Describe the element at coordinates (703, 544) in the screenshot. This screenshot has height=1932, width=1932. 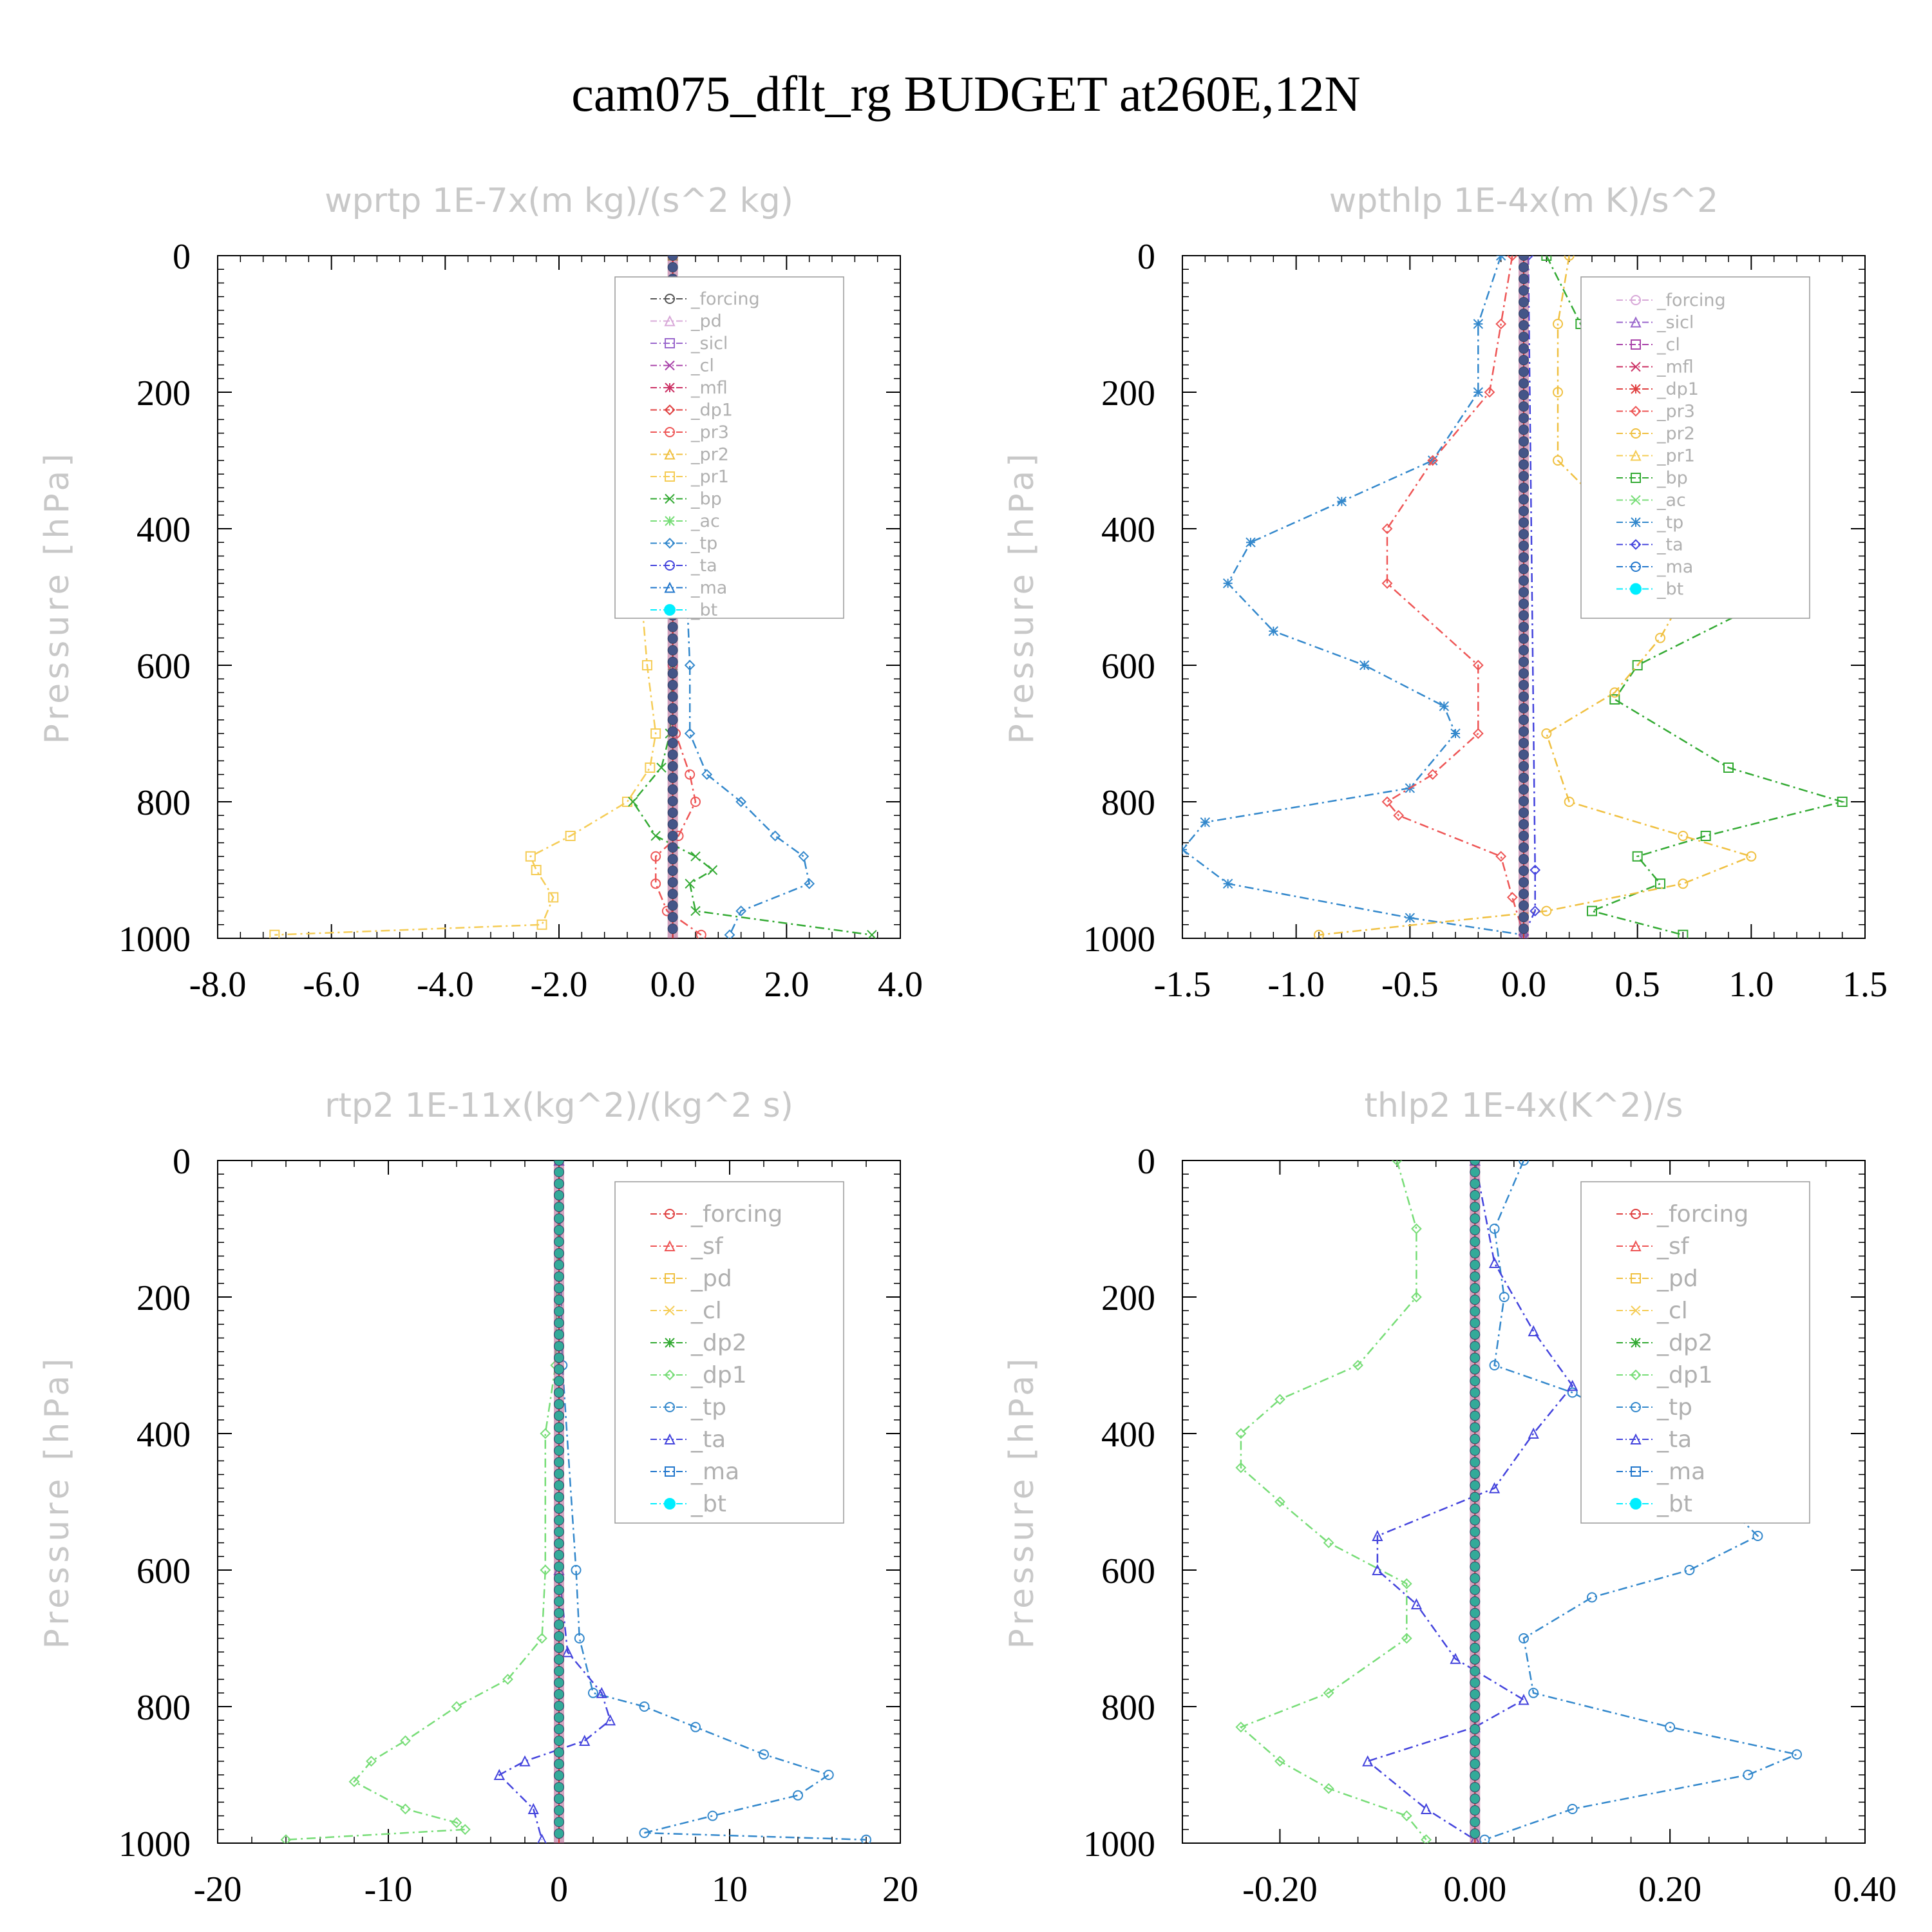
I see `legend-label: _tp` at that location.